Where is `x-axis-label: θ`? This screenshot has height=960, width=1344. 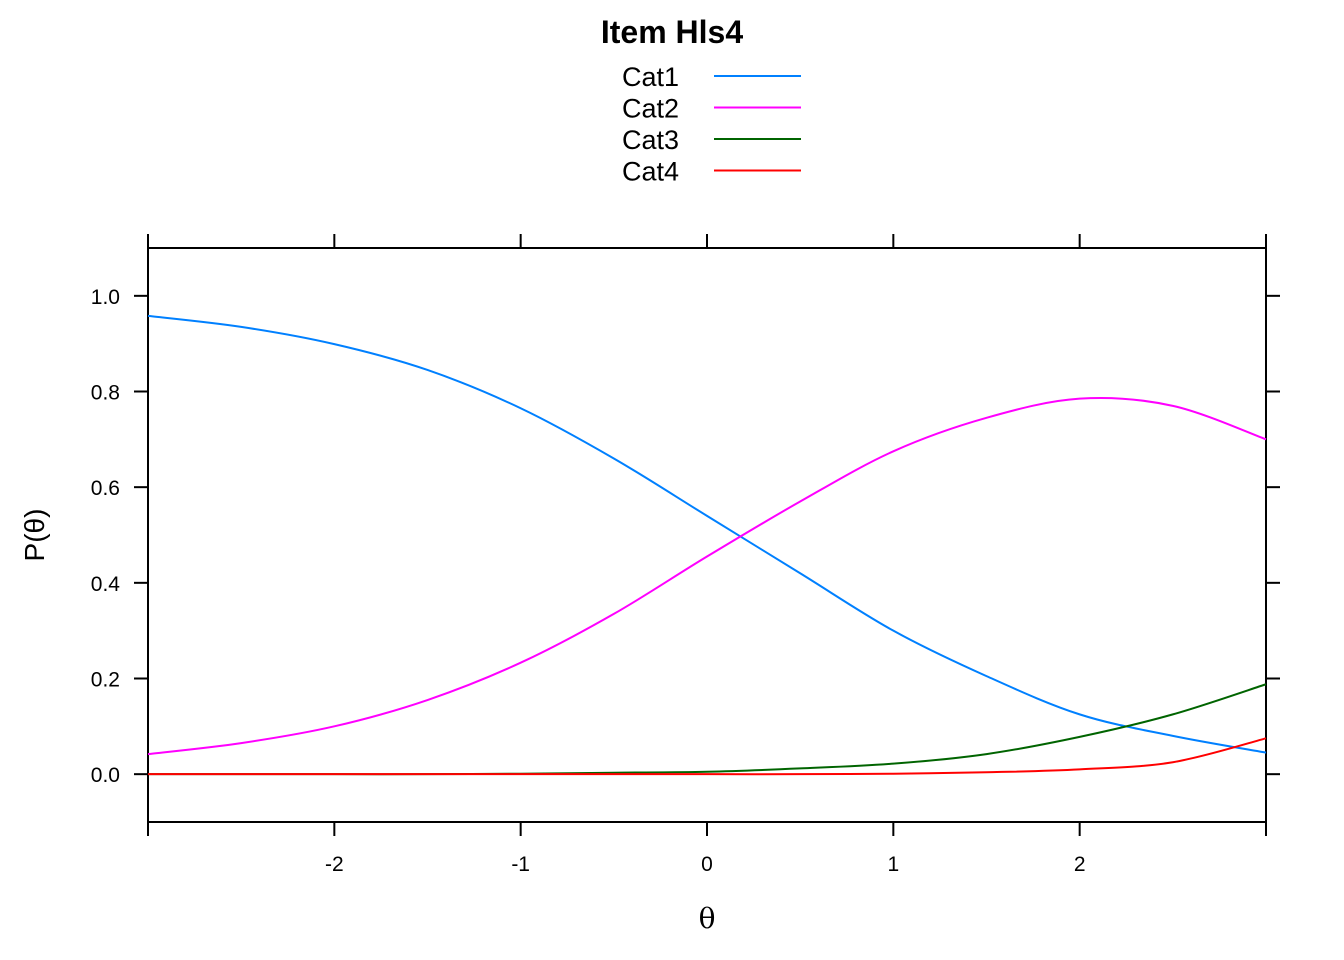 x-axis-label: θ is located at coordinates (707, 918).